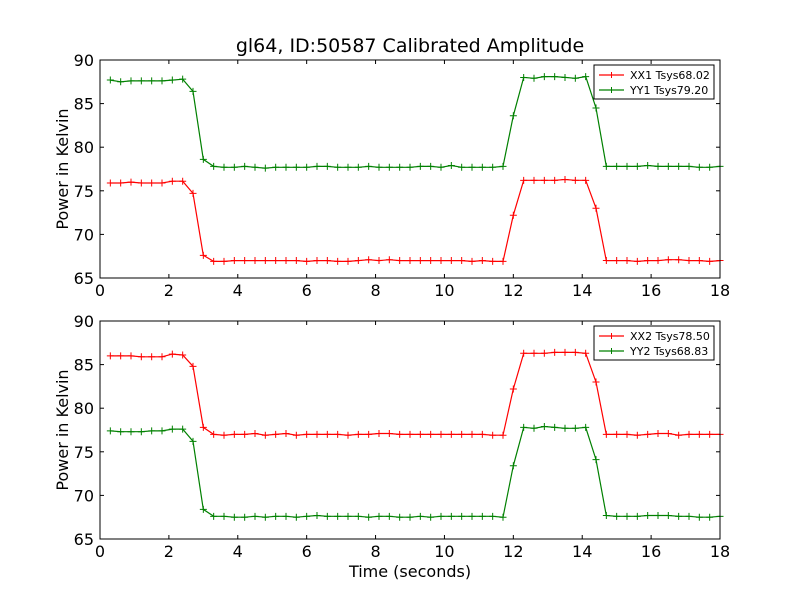 The image size is (800, 600). Describe the element at coordinates (415, 122) in the screenshot. I see `series-yy1` at that location.